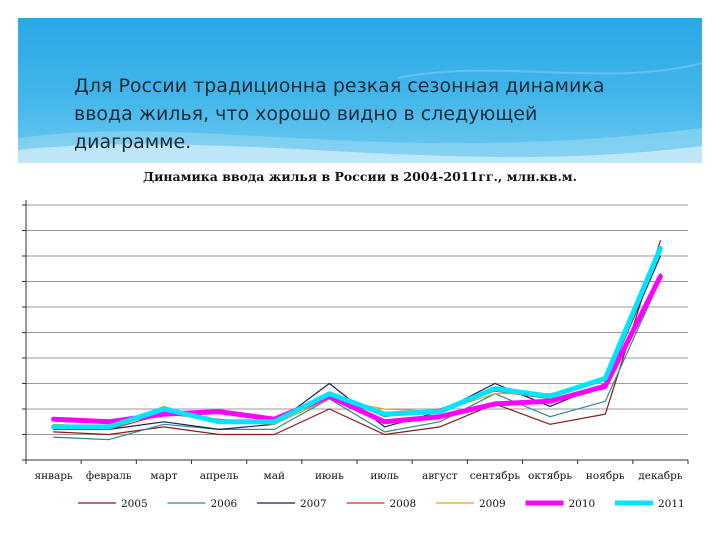  I want to click on x-tick-label: июнь, so click(329, 476).